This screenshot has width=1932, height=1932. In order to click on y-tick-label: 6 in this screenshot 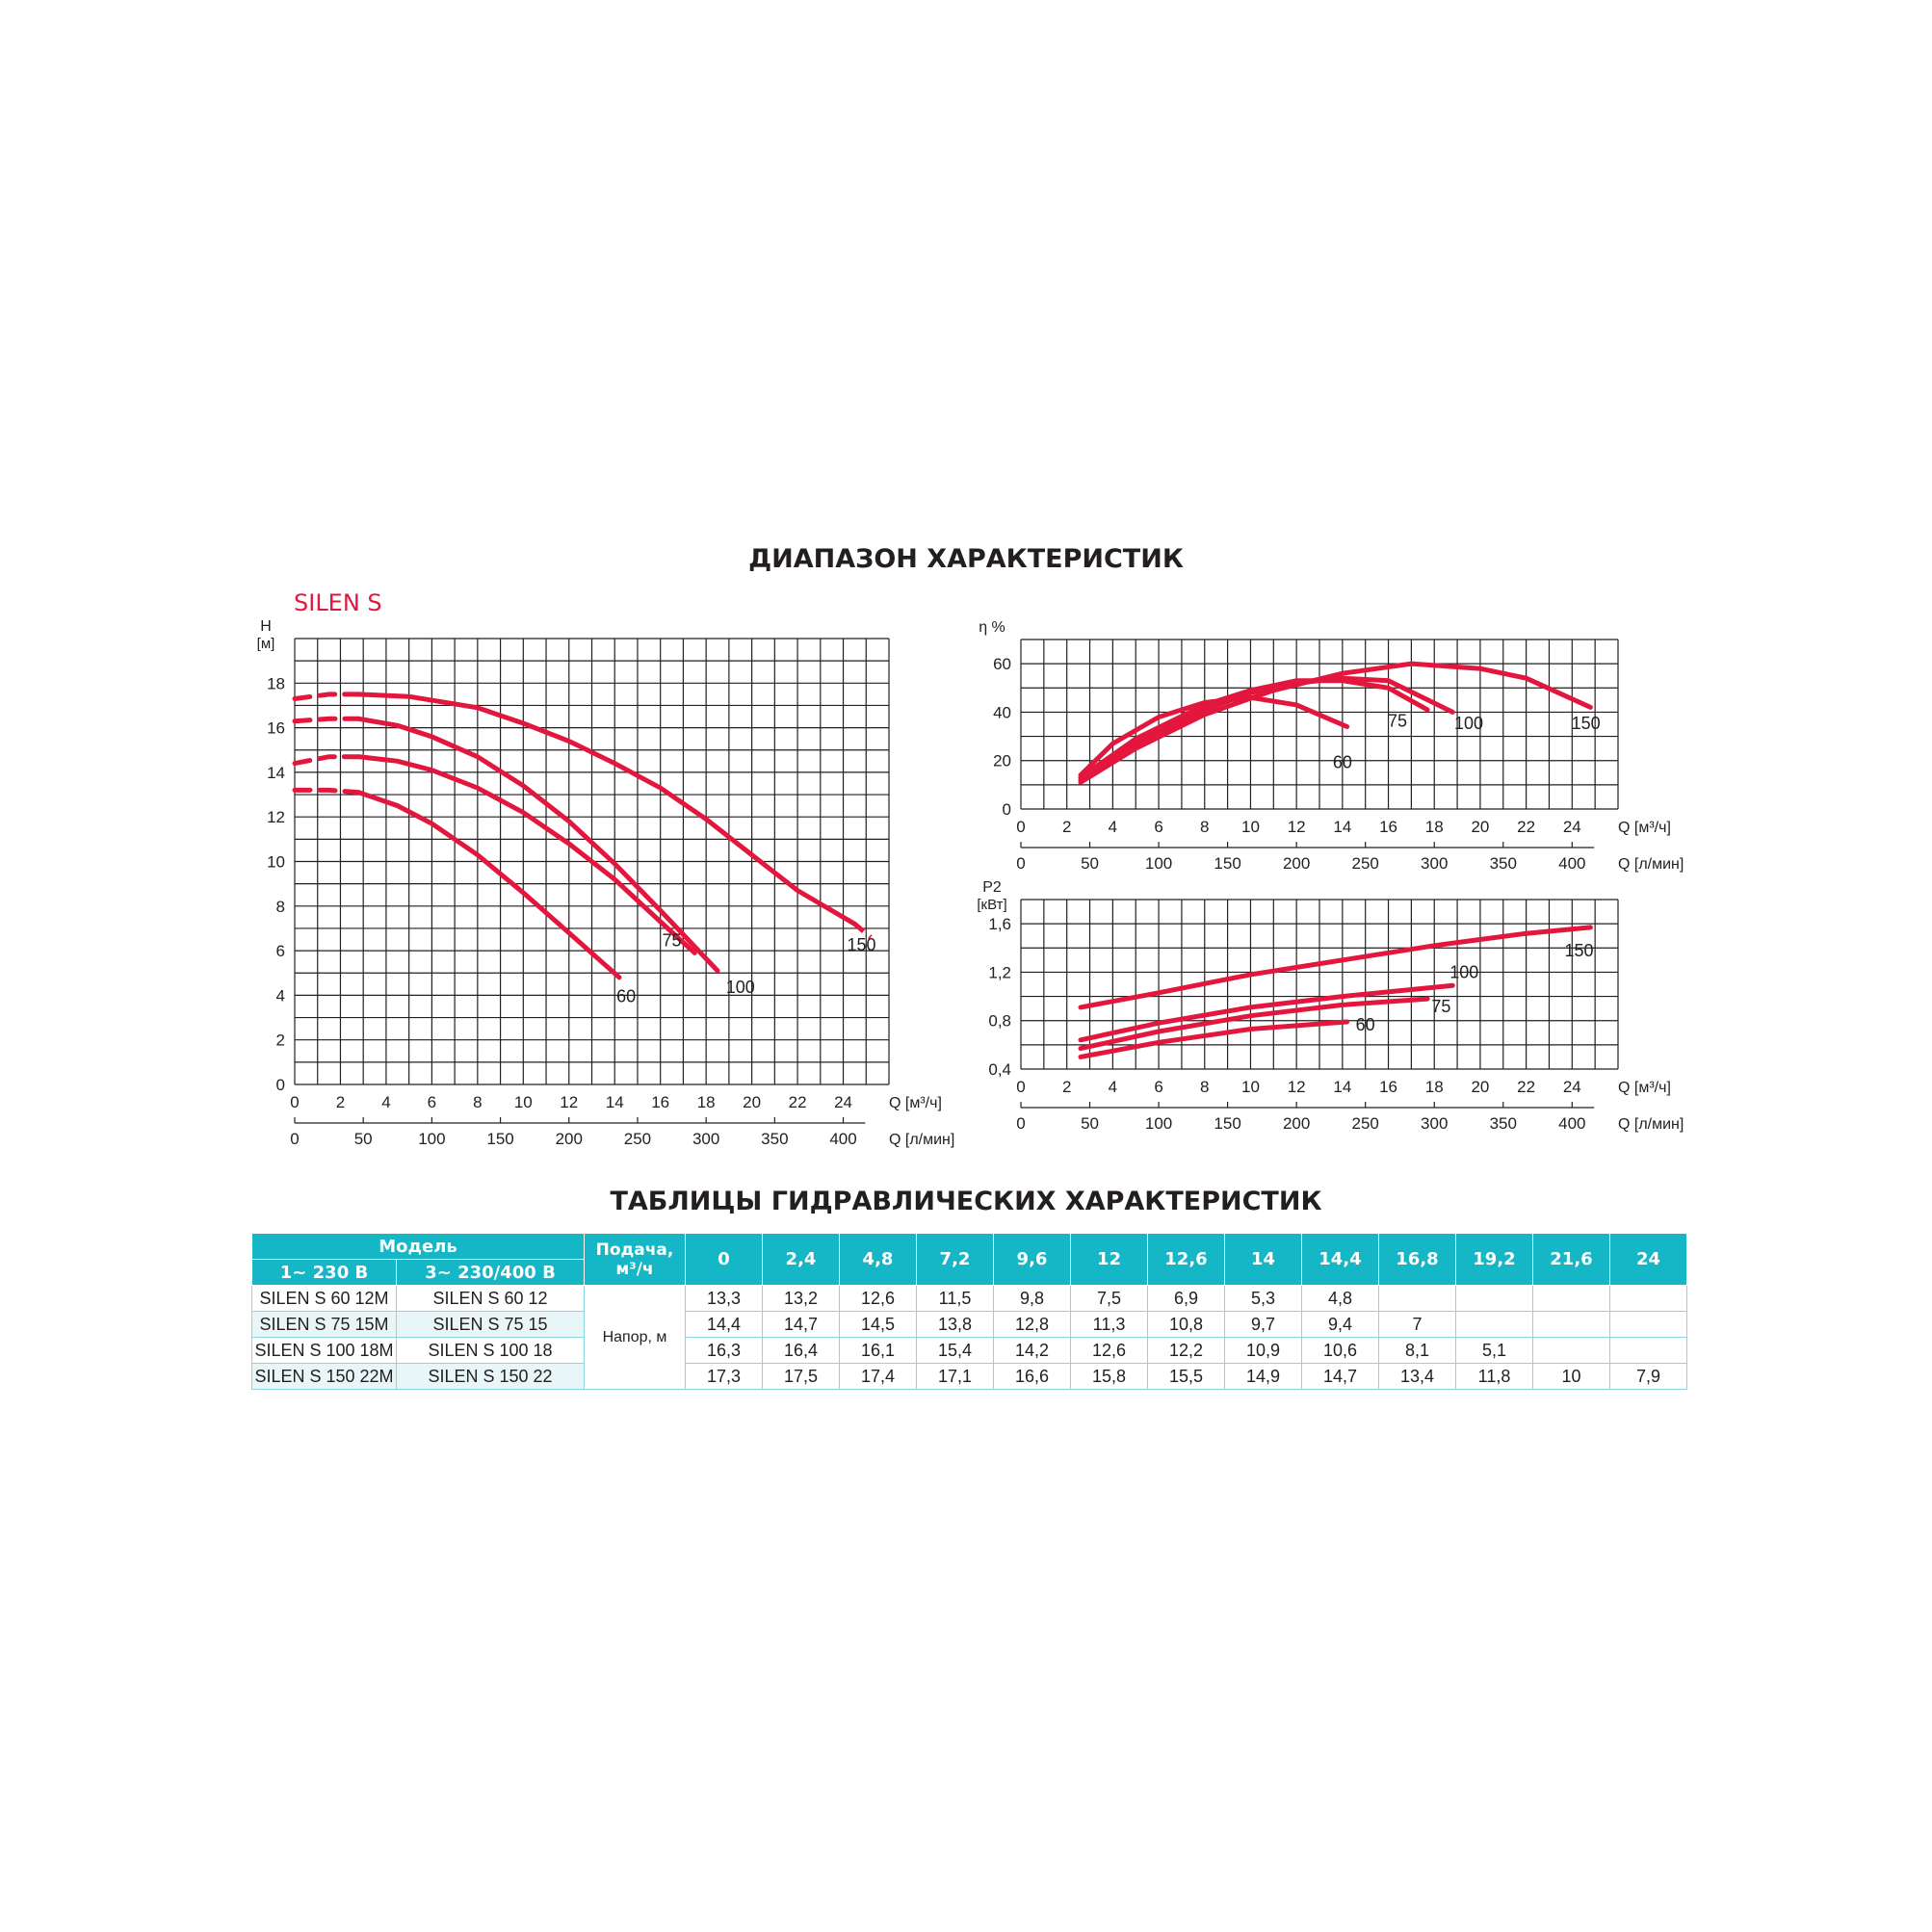, I will do `click(280, 951)`.